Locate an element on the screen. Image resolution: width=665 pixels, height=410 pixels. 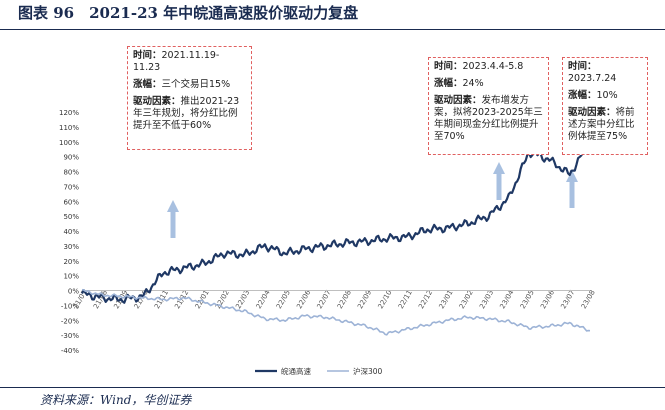
legend-label: 皖通高速 is located at coordinates (296, 371).